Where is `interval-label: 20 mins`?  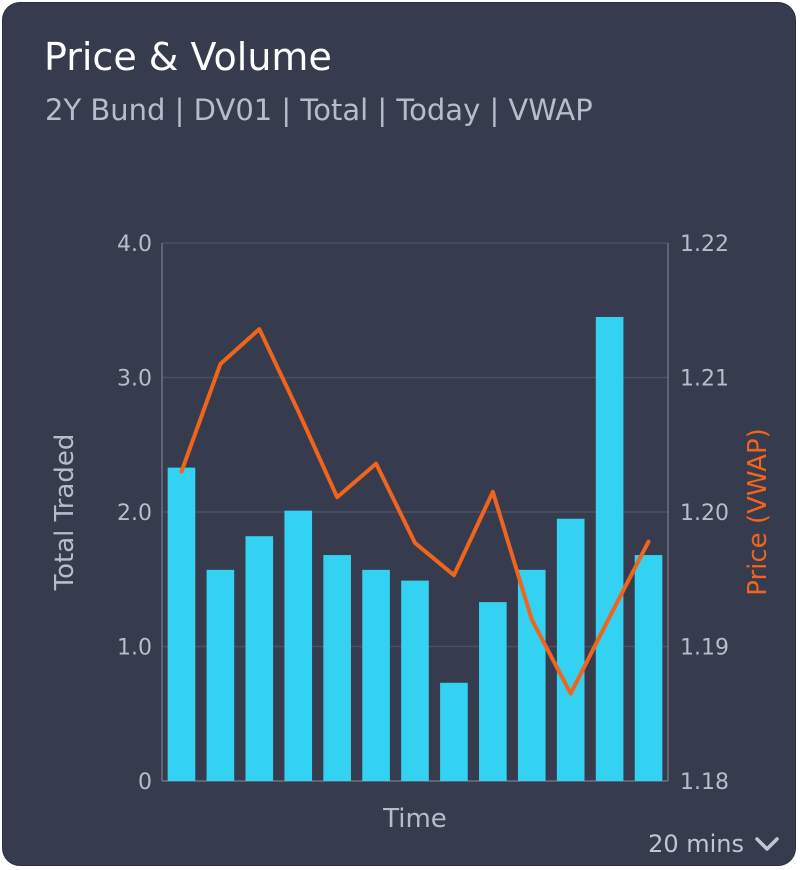
interval-label: 20 mins is located at coordinates (696, 844).